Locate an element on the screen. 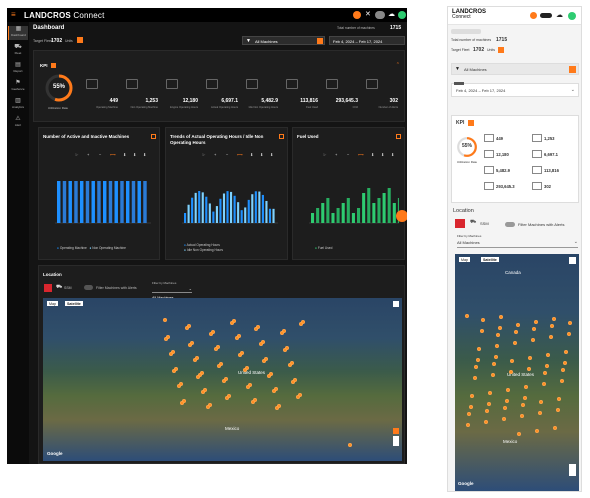 This screenshot has height=498, width=590. zoom-out-icon: − is located at coordinates (100, 154).